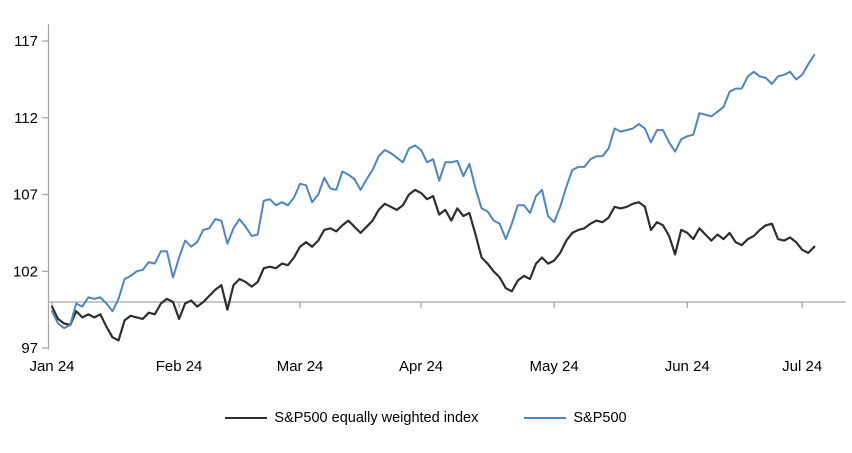  I want to click on x-axis-tick-label: Apr 24, so click(421, 366).